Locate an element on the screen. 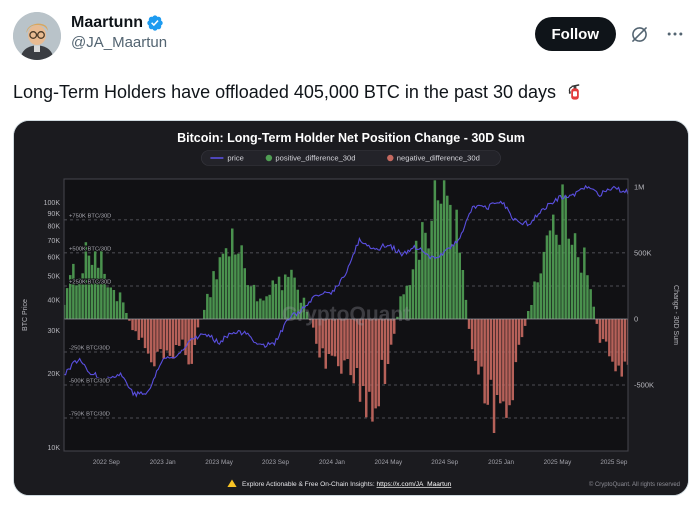 Image resolution: width=700 pixels, height=512 pixels. tweet-header: Maartunn @JA_Maartun Follow is located at coordinates (350, 36).